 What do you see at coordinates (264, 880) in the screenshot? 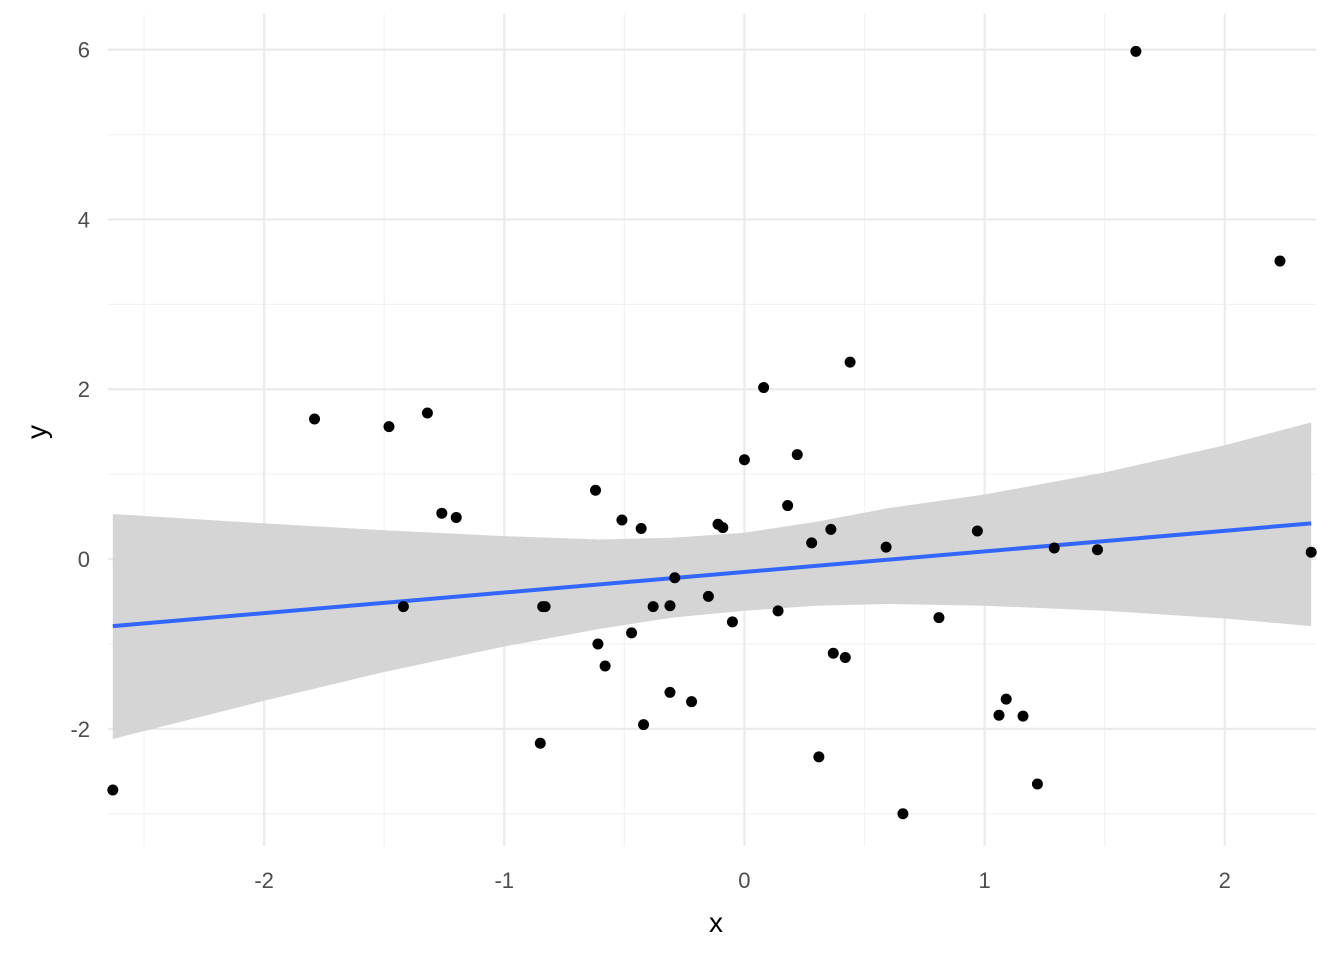
I see `x-tick-label: -2` at bounding box center [264, 880].